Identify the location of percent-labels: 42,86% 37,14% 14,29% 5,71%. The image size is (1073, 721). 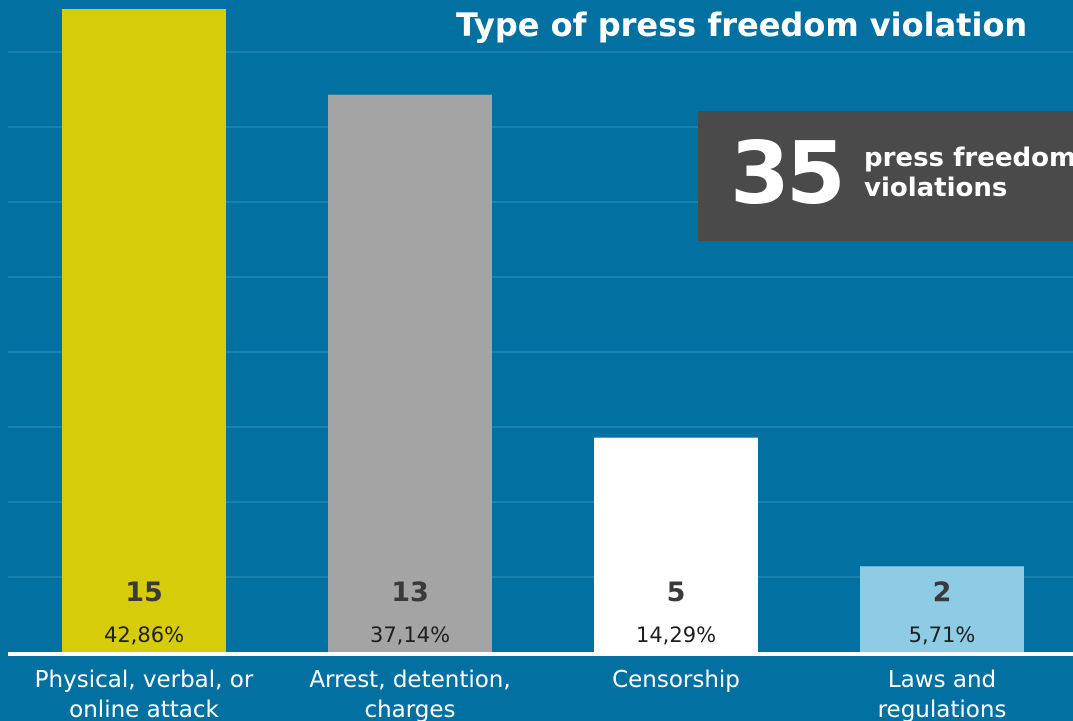
(539, 635).